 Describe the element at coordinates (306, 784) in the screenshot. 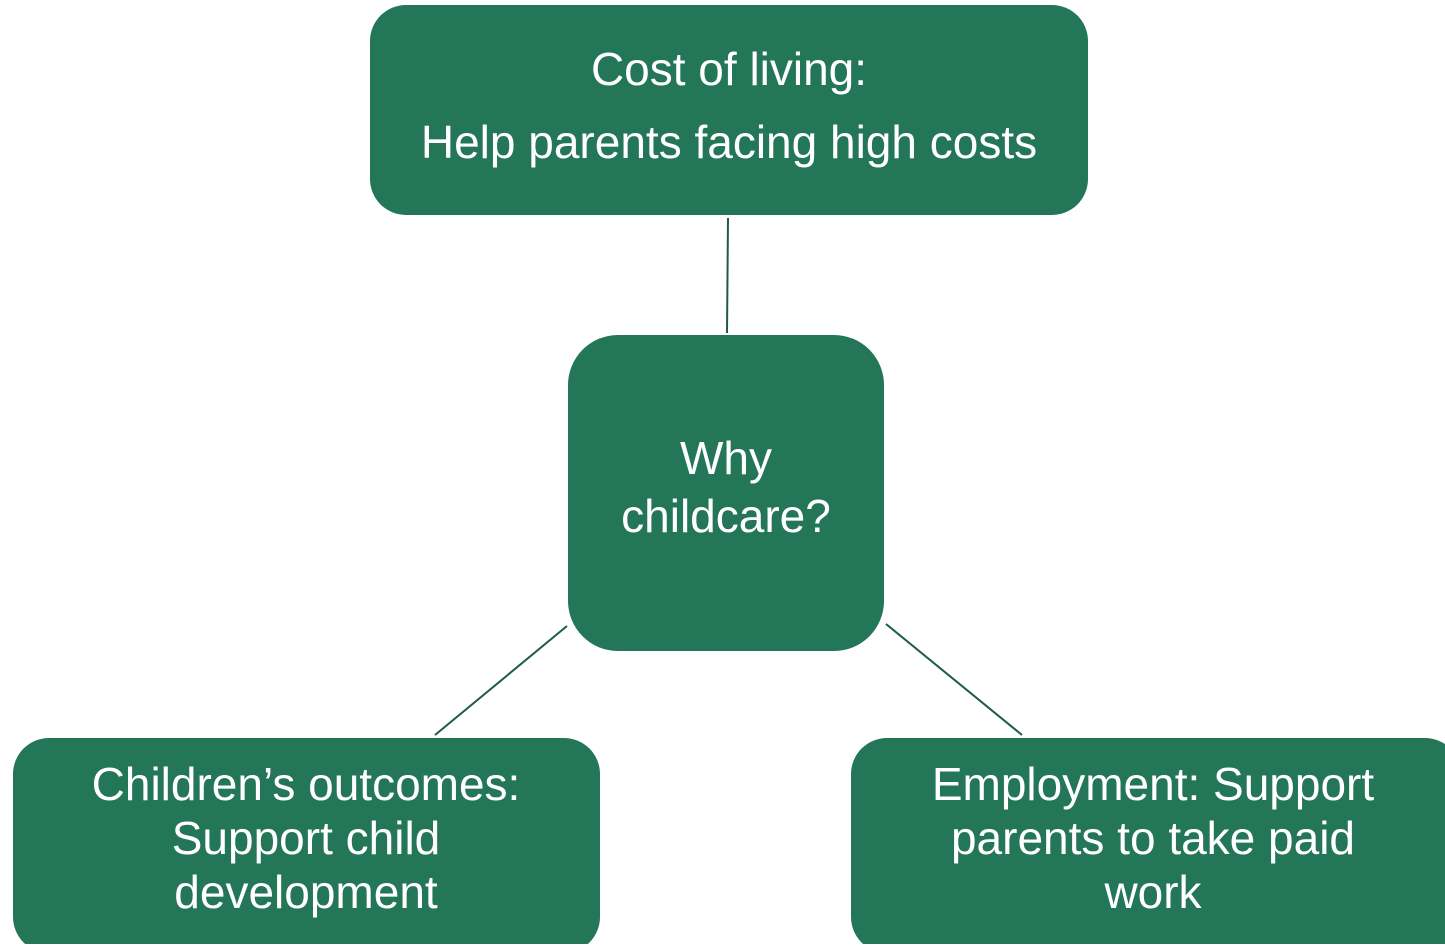

I see `node-label: Children’s outcomes:` at that location.